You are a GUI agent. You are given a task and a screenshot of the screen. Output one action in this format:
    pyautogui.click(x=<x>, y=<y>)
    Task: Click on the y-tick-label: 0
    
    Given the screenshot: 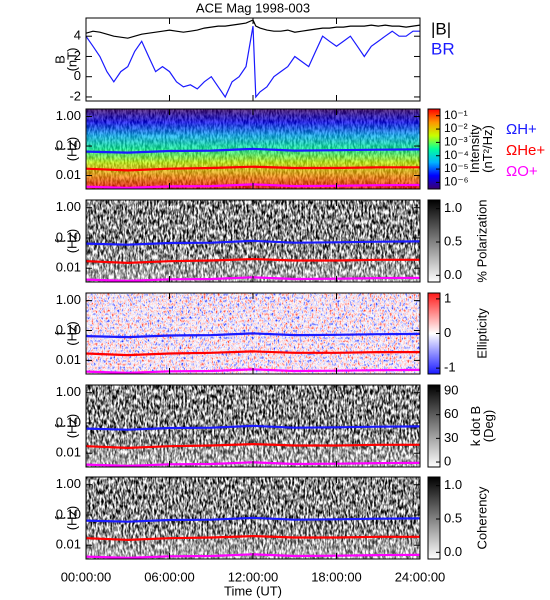 What is the action you would take?
    pyautogui.click(x=77, y=75)
    